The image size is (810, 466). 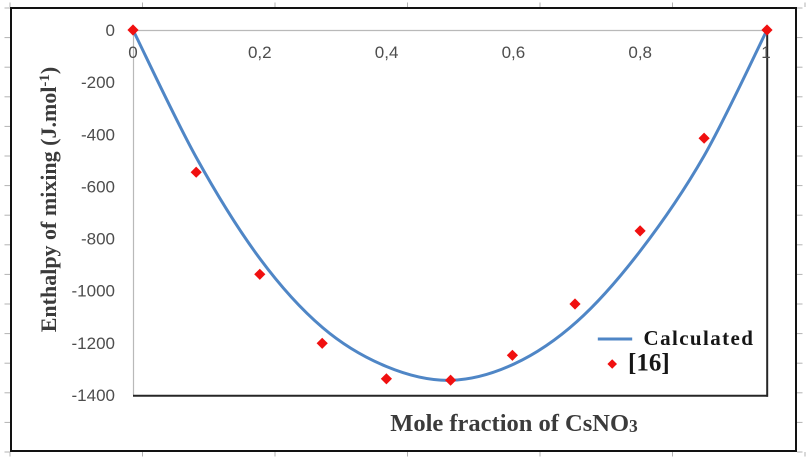 I want to click on svg-text: 0,2, so click(x=260, y=52).